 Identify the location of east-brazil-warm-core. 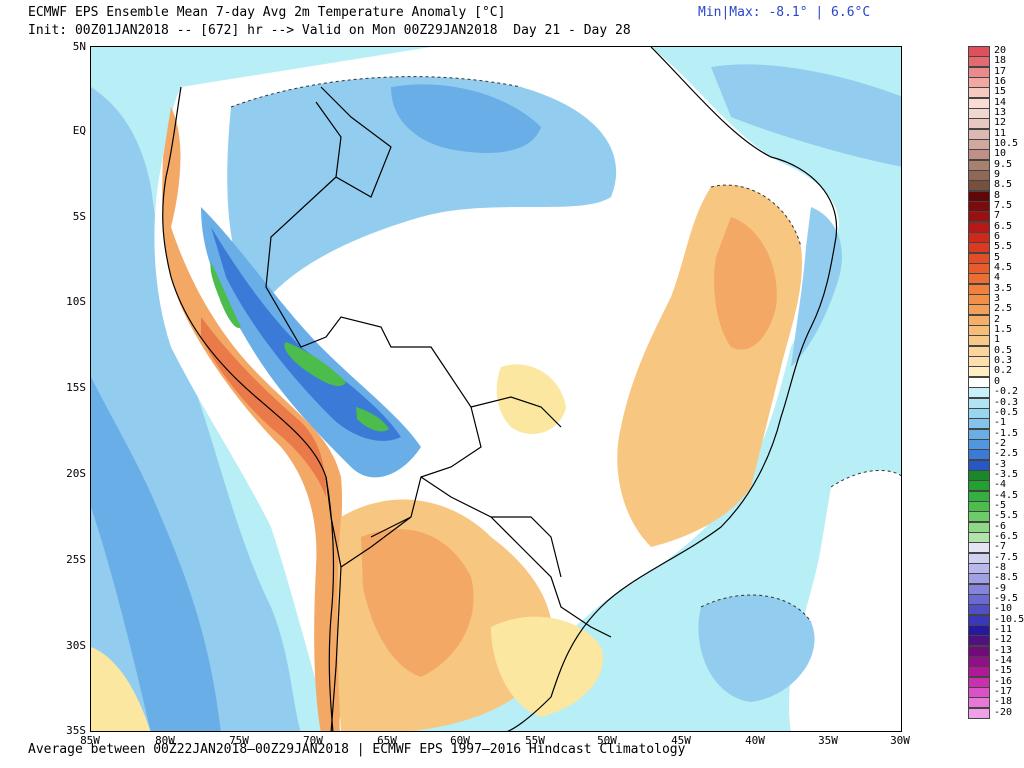
(745, 283).